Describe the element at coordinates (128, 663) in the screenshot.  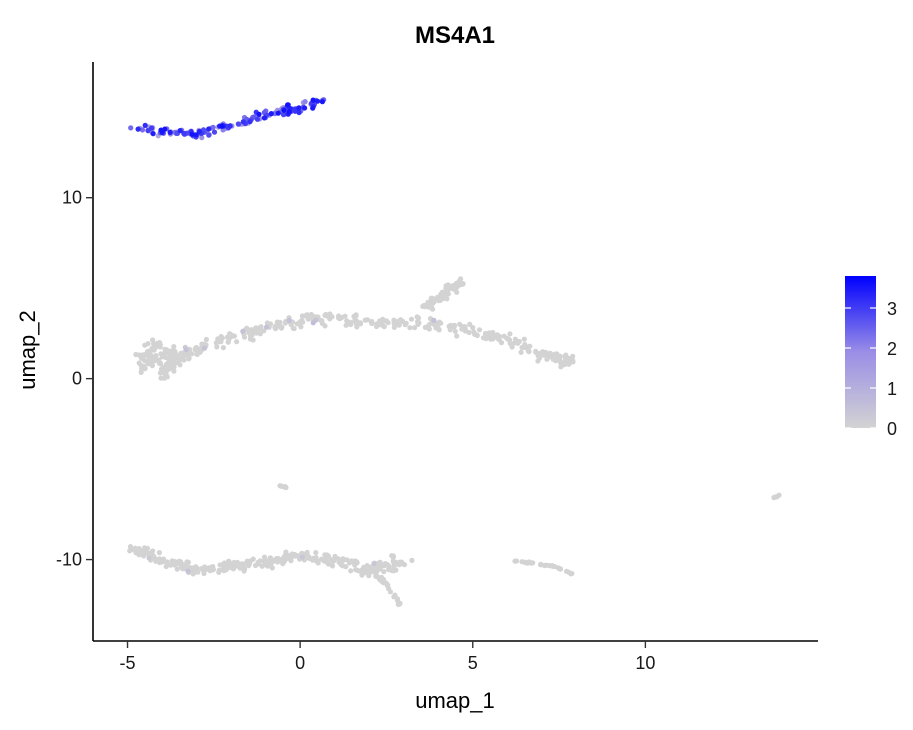
I see `x-tick-label: -5` at that location.